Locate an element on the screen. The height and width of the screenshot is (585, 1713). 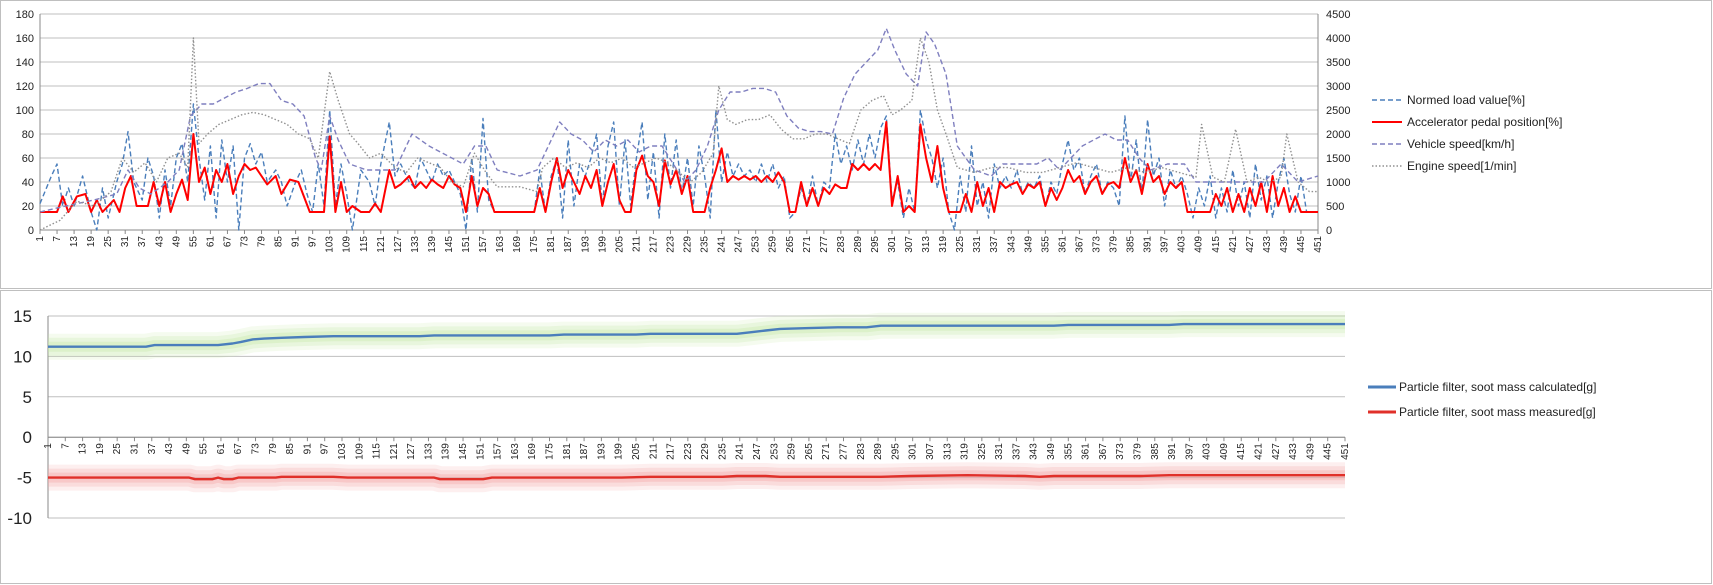
x-tick-label: 247 is located at coordinates (739, 244).